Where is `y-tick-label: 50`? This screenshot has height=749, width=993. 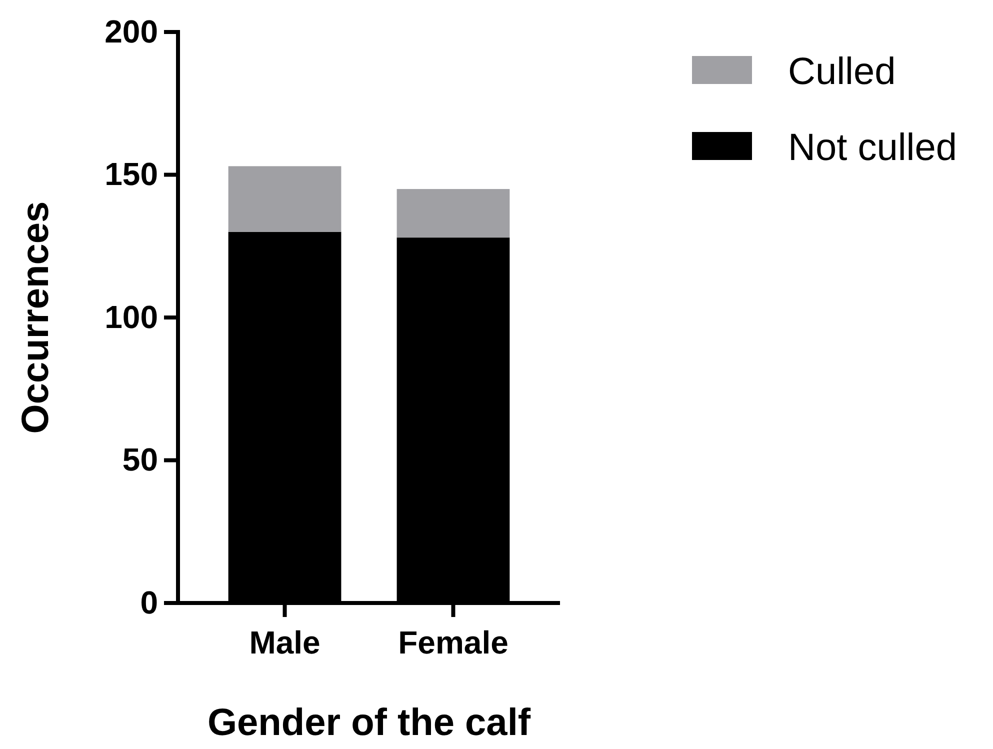 y-tick-label: 50 is located at coordinates (140, 459).